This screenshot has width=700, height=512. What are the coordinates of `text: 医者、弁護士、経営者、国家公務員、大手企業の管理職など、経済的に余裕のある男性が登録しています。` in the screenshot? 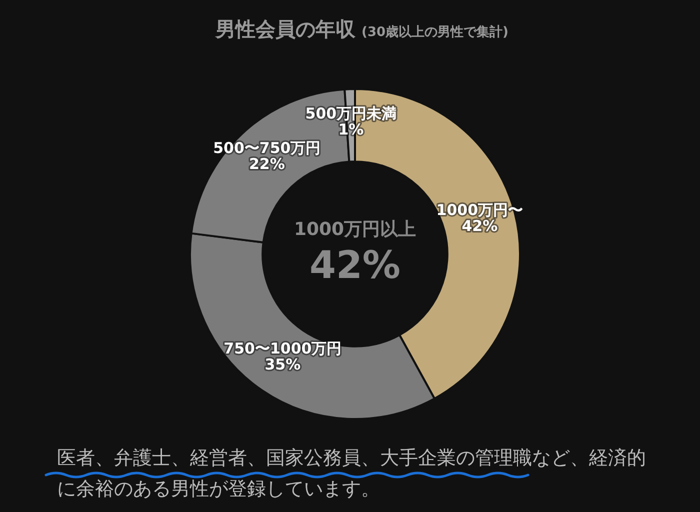 It's located at (352, 474).